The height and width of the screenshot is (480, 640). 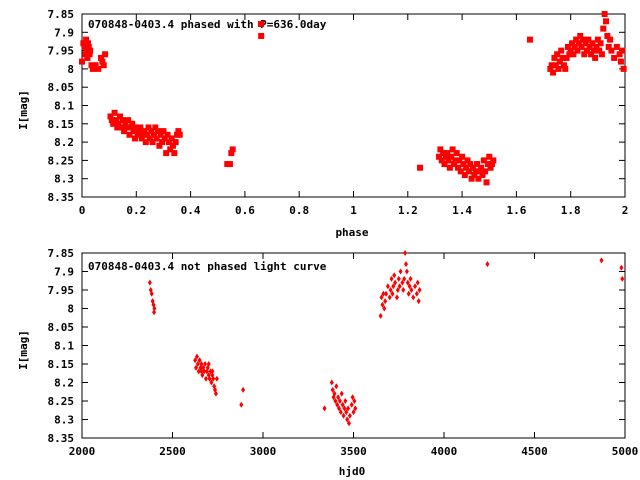 What do you see at coordinates (263, 451) in the screenshot?
I see `light-curve-x-tick-label: 3000` at bounding box center [263, 451].